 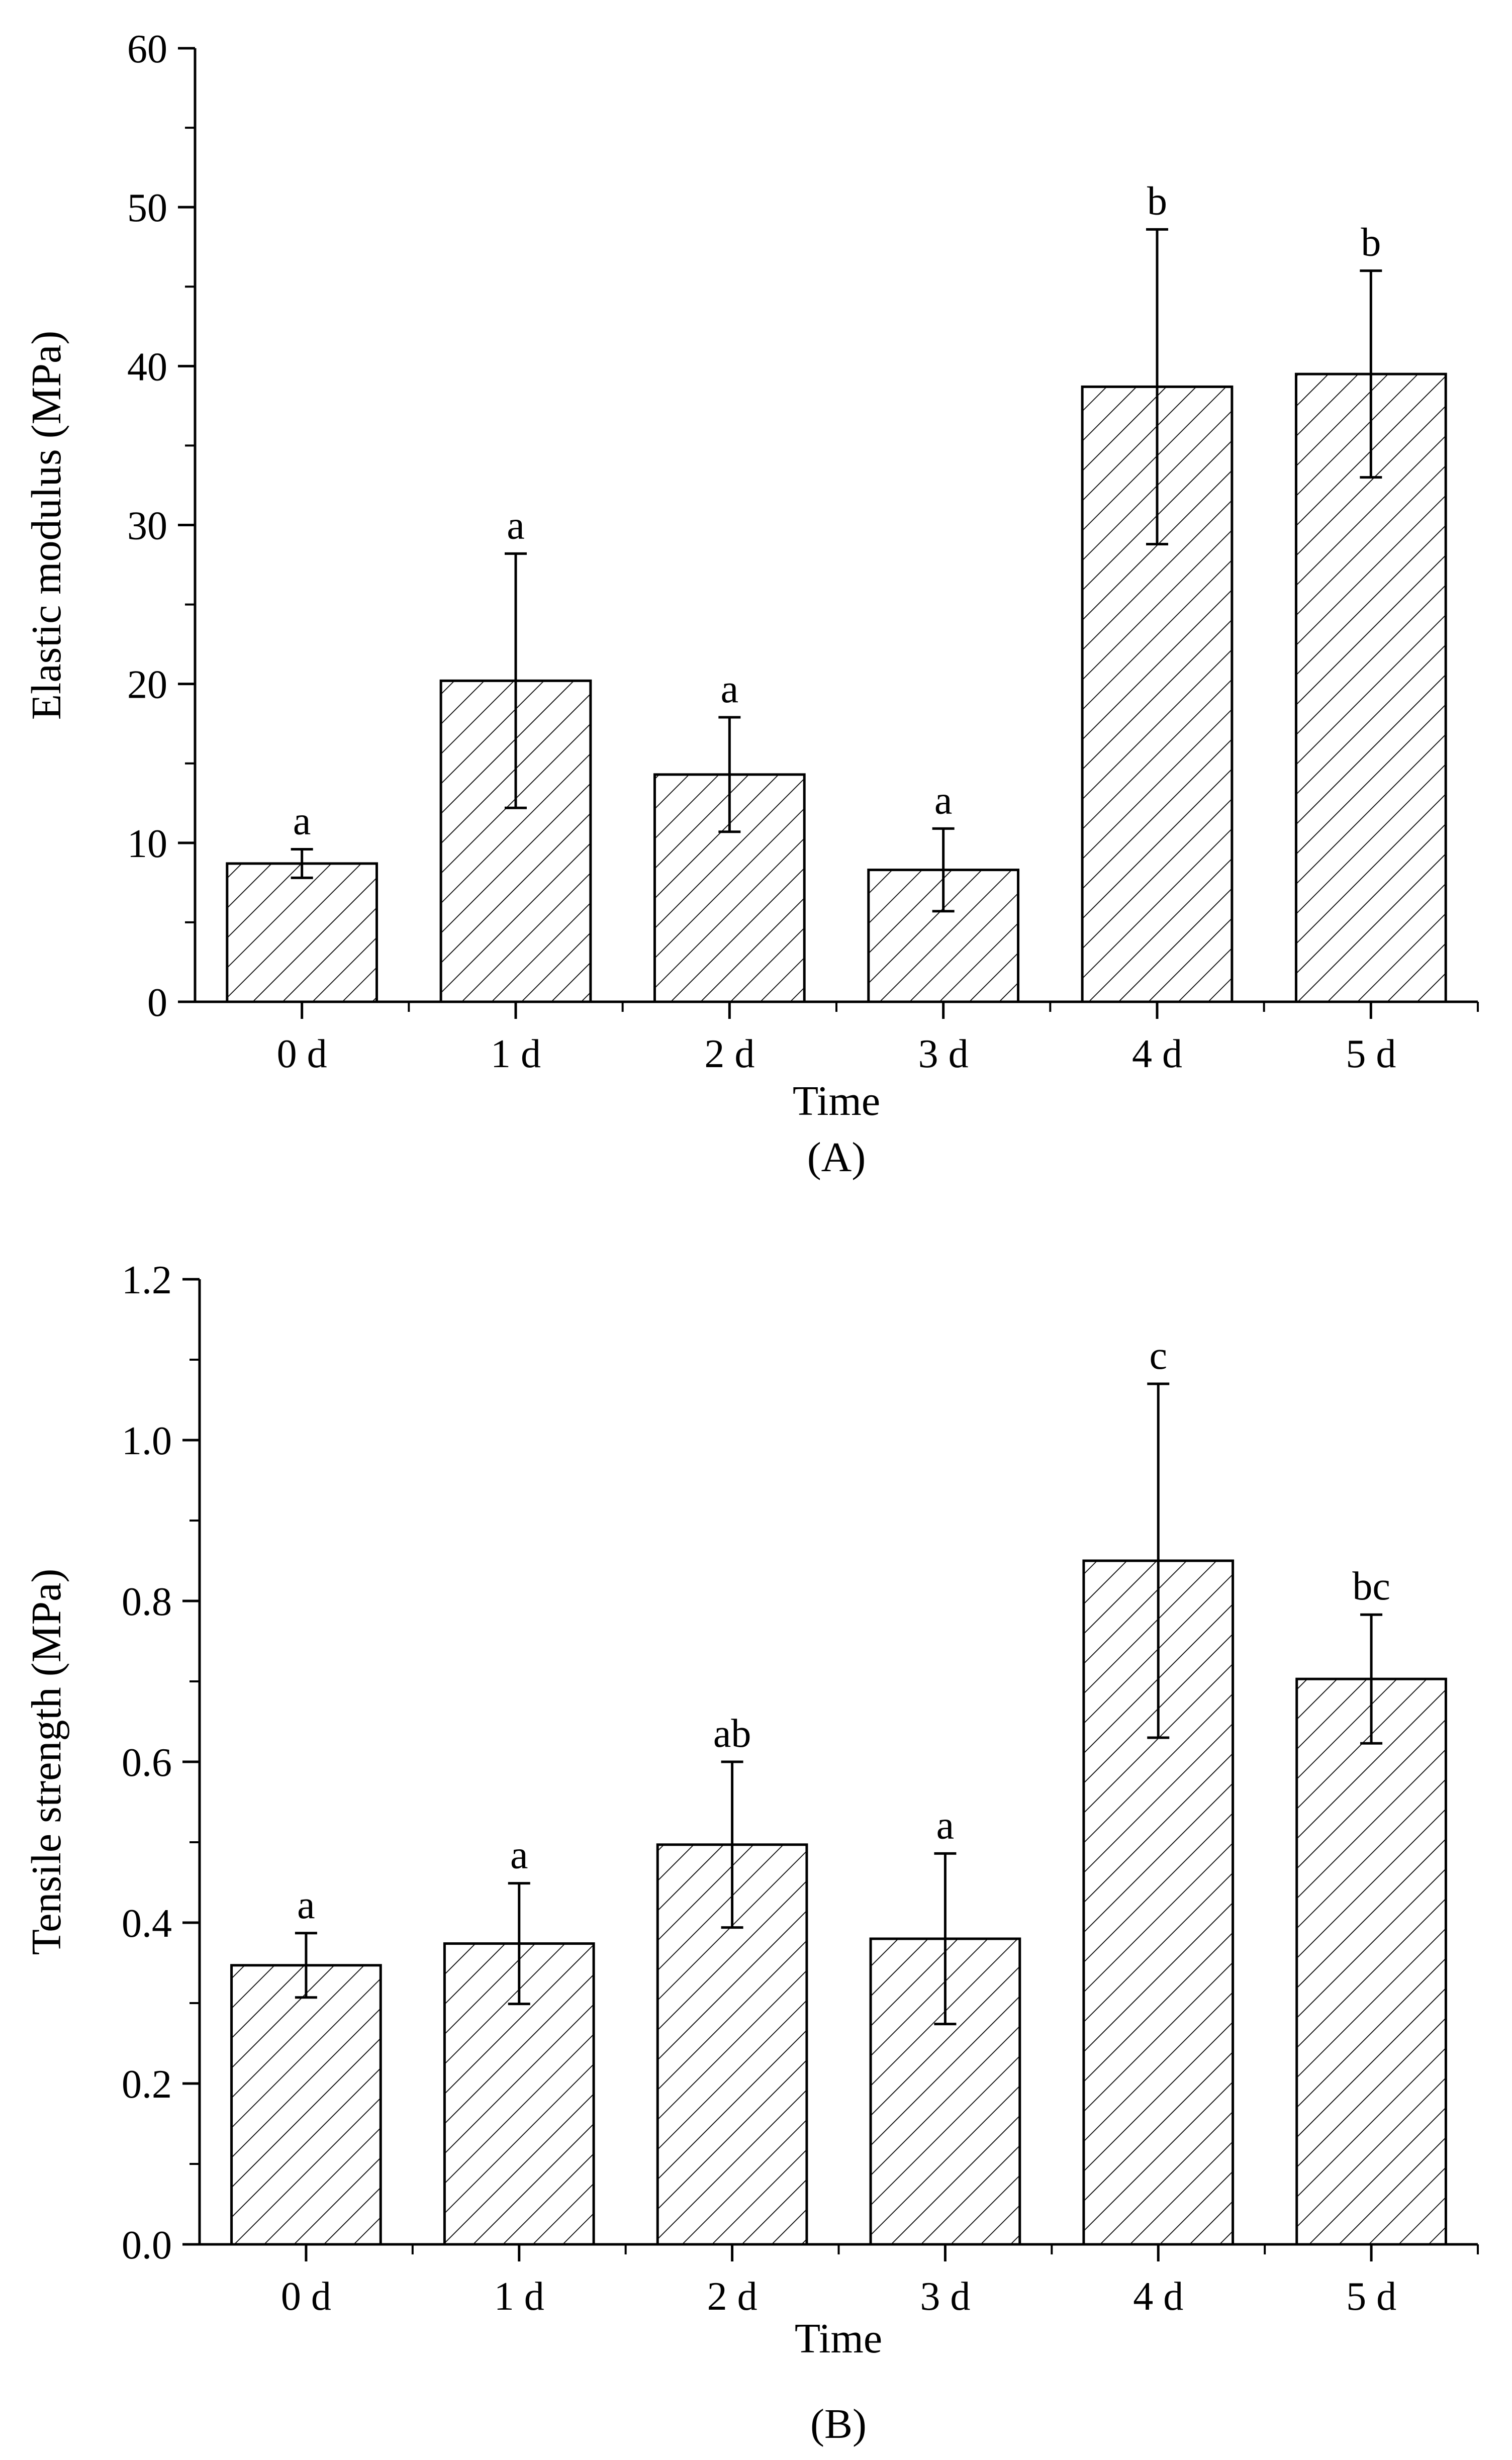 I want to click on y-tick-label: 30, so click(x=147, y=526).